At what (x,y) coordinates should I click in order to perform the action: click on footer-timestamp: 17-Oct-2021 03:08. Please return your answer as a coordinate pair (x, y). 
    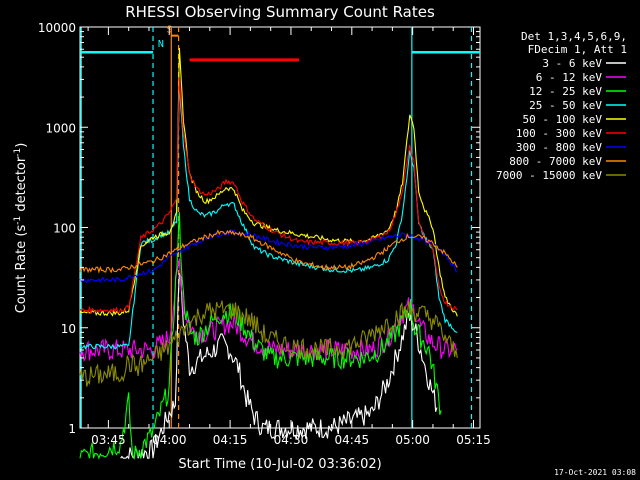
    Looking at the image, I should click on (595, 472).